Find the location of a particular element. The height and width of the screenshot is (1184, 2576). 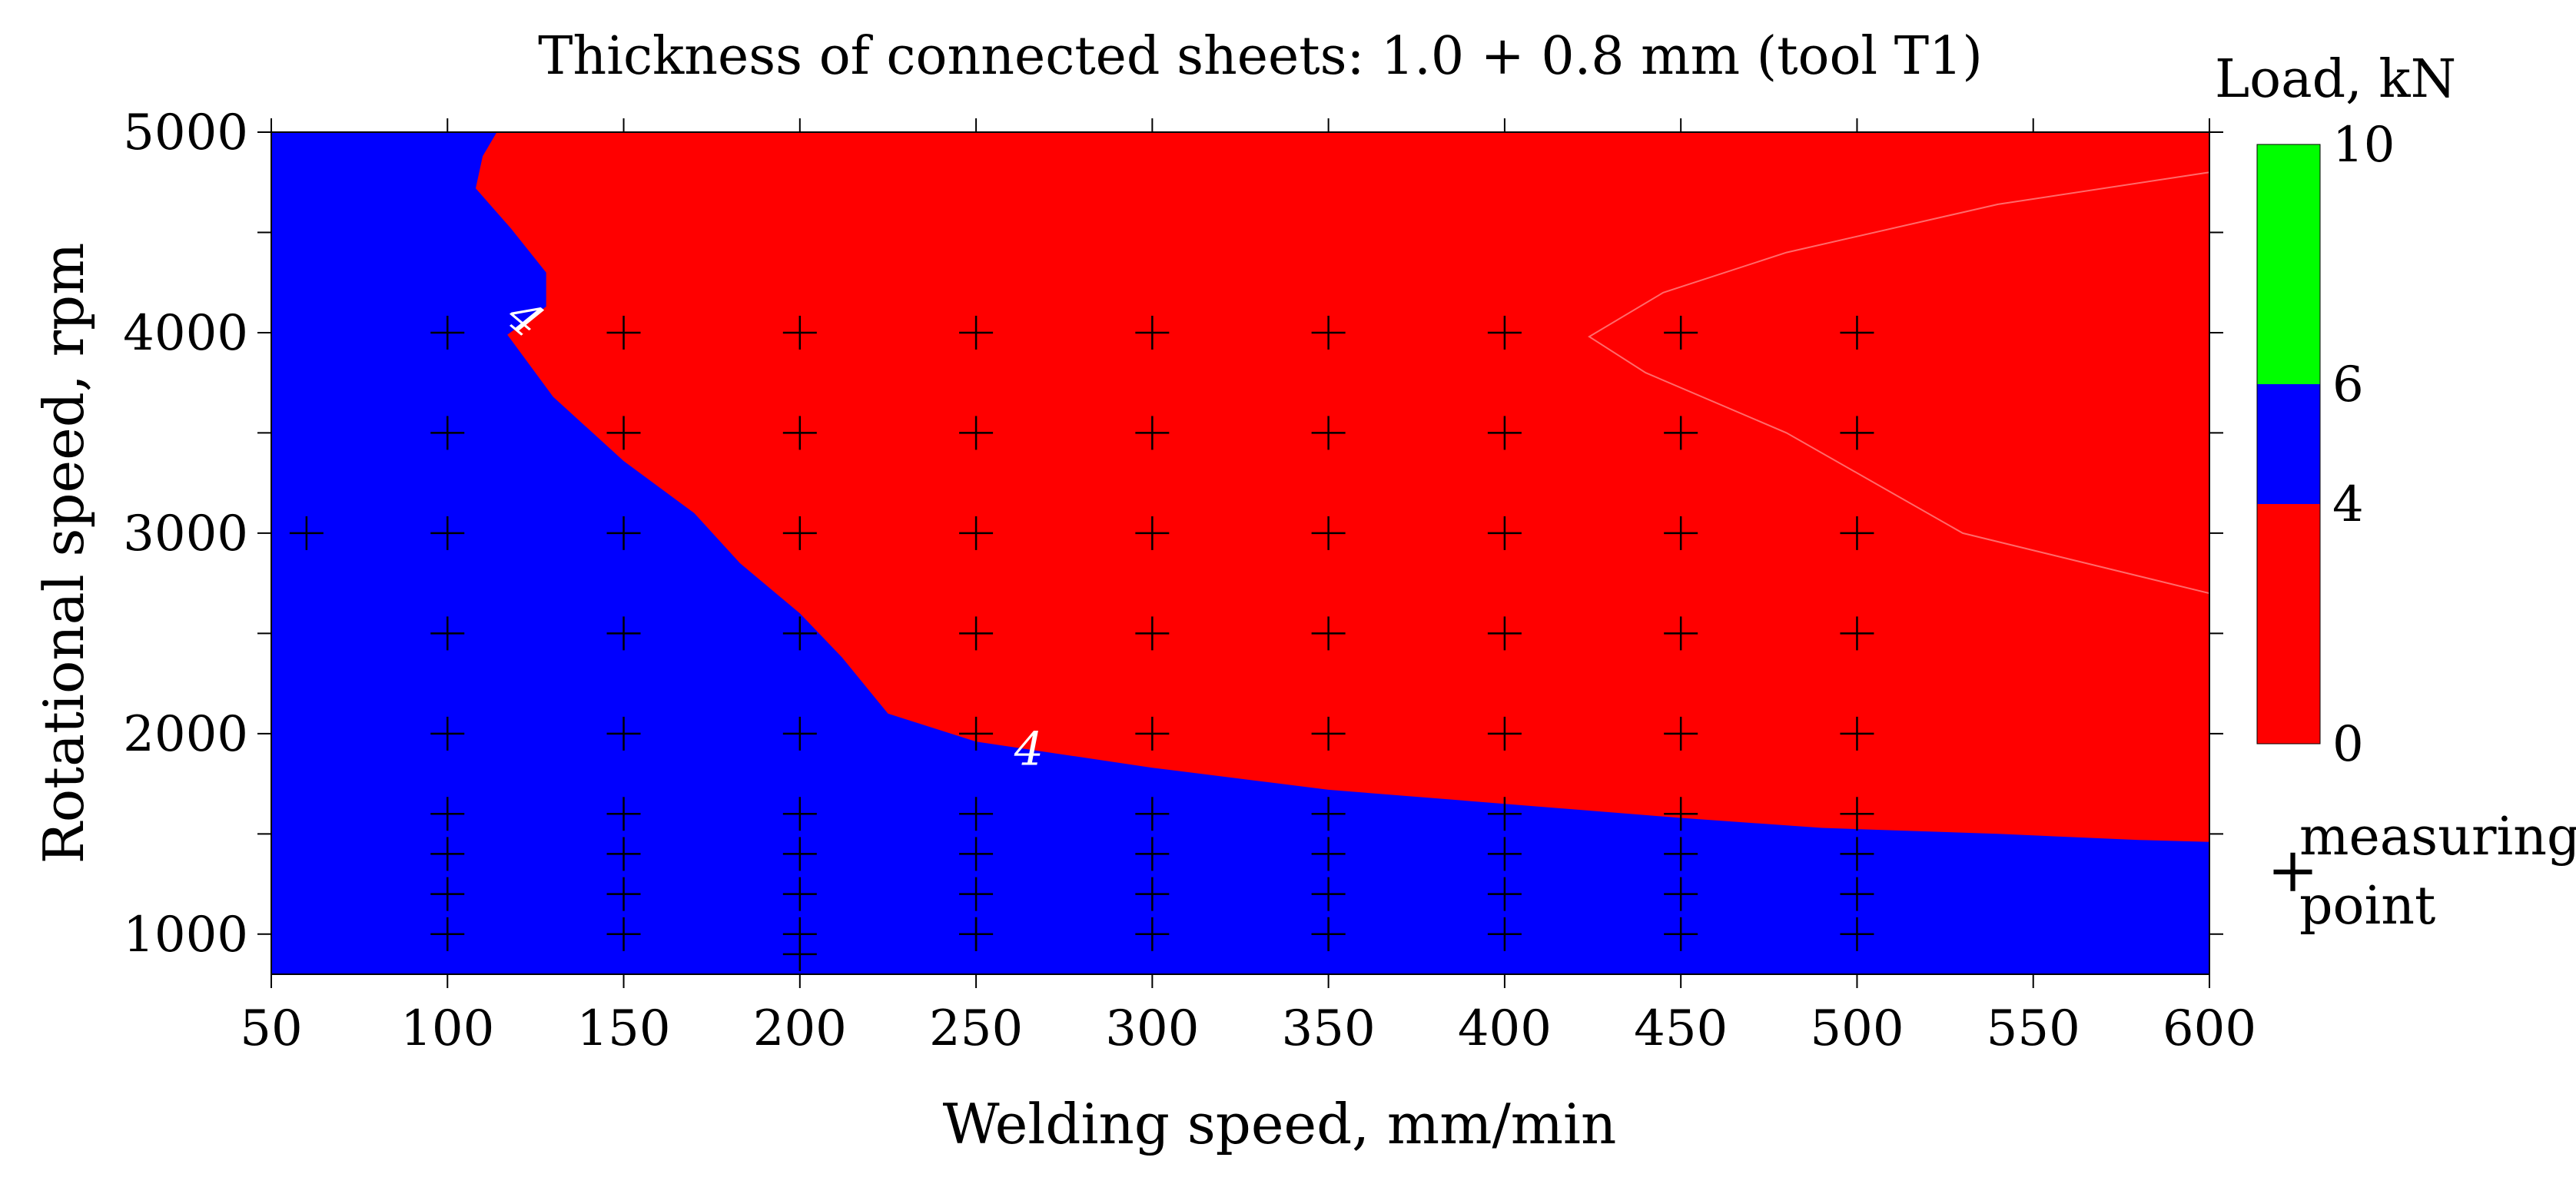

x-tick-label: 350 is located at coordinates (1329, 1028).